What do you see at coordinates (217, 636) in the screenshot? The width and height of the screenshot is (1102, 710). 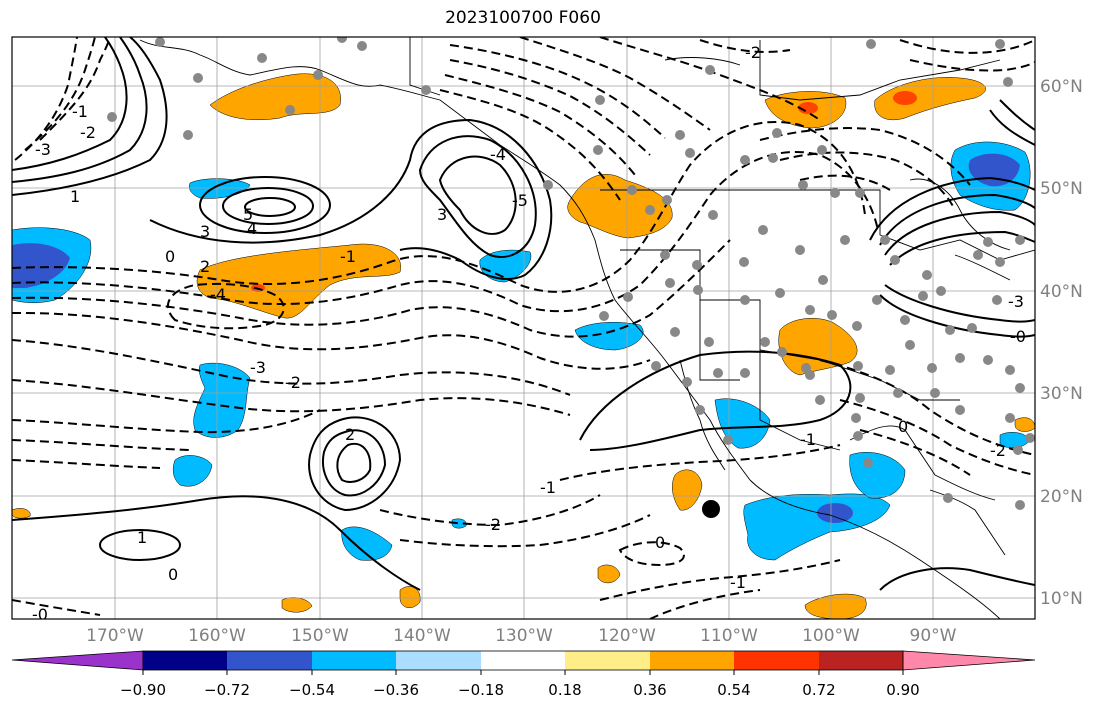 I see `lon-label: 160°W` at bounding box center [217, 636].